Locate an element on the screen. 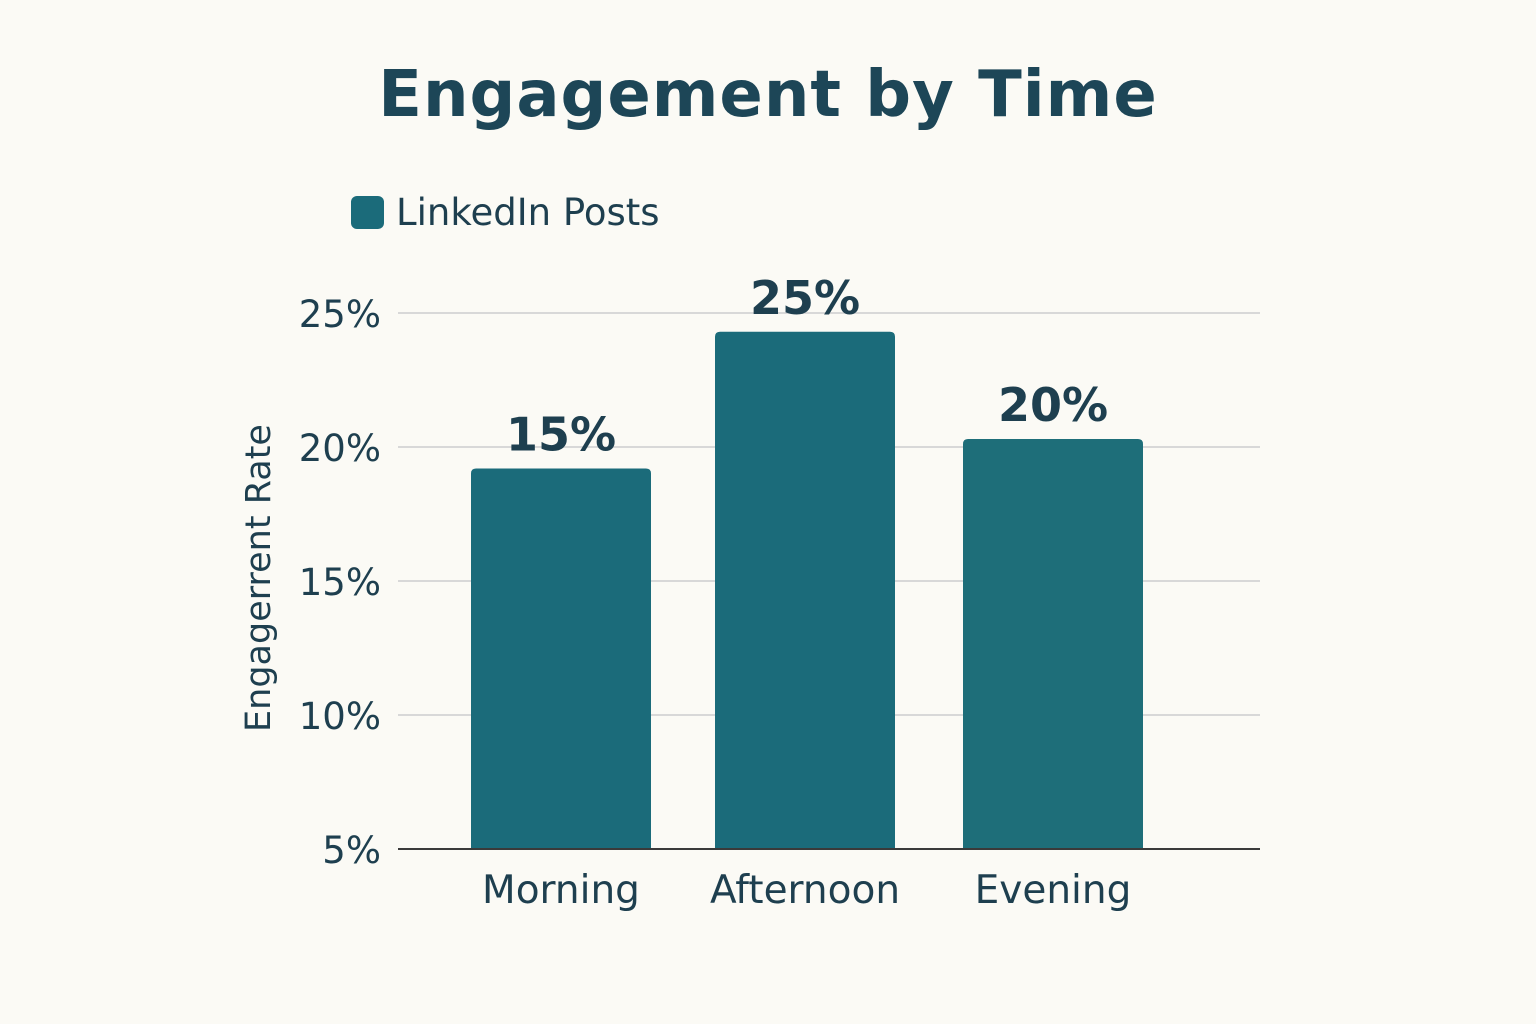 The image size is (1536, 1024). data-label: 25% is located at coordinates (805, 298).